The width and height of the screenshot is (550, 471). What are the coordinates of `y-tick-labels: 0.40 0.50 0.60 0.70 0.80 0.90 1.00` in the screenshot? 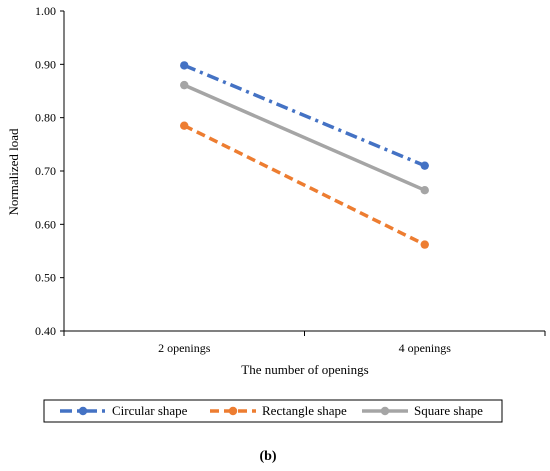 It's located at (45, 171).